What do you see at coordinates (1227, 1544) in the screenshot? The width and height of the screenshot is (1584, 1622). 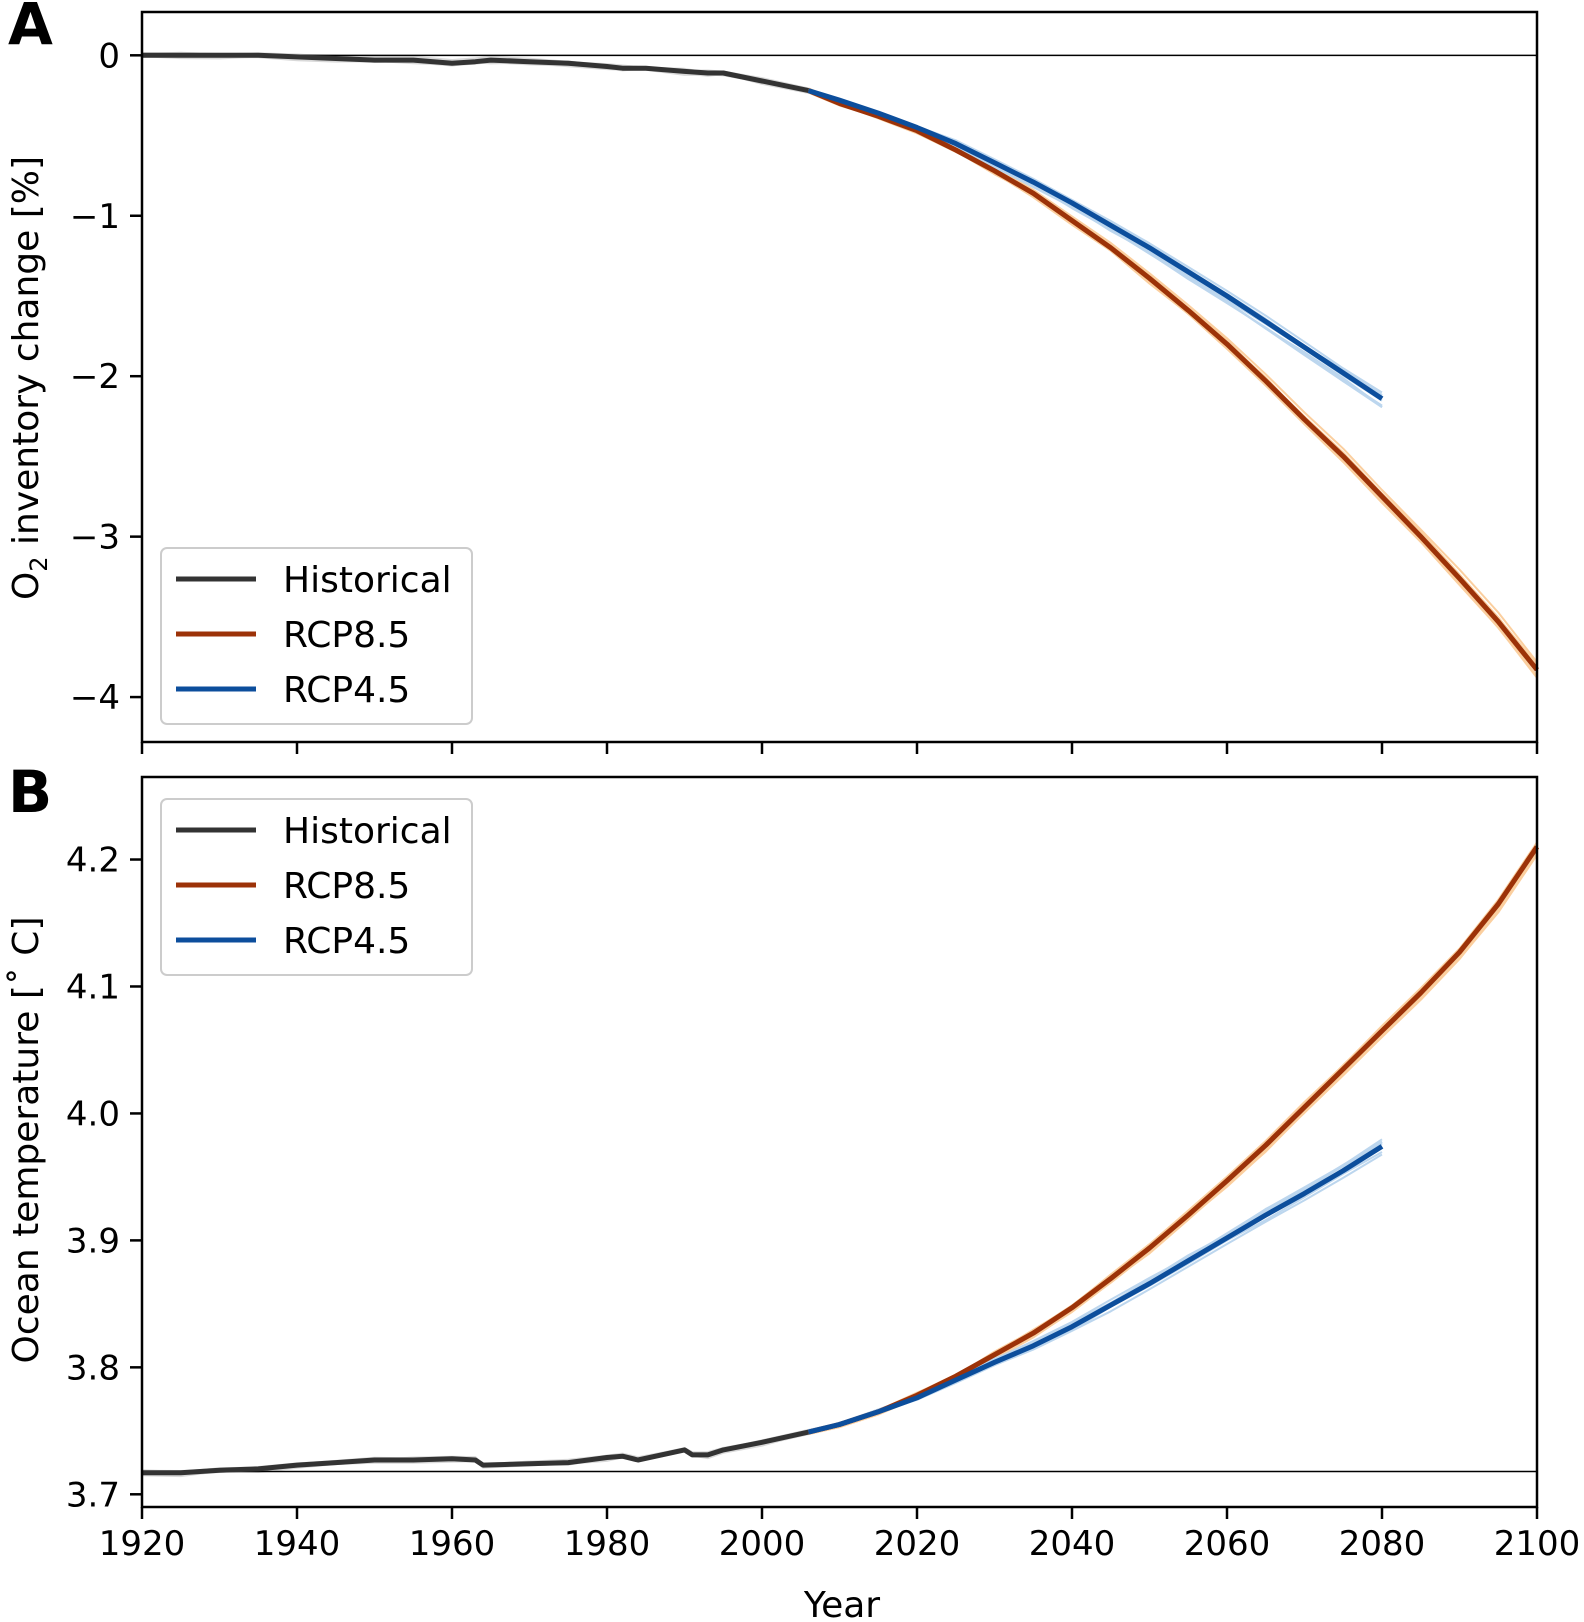 I see `x-tick-label: 2060` at bounding box center [1227, 1544].